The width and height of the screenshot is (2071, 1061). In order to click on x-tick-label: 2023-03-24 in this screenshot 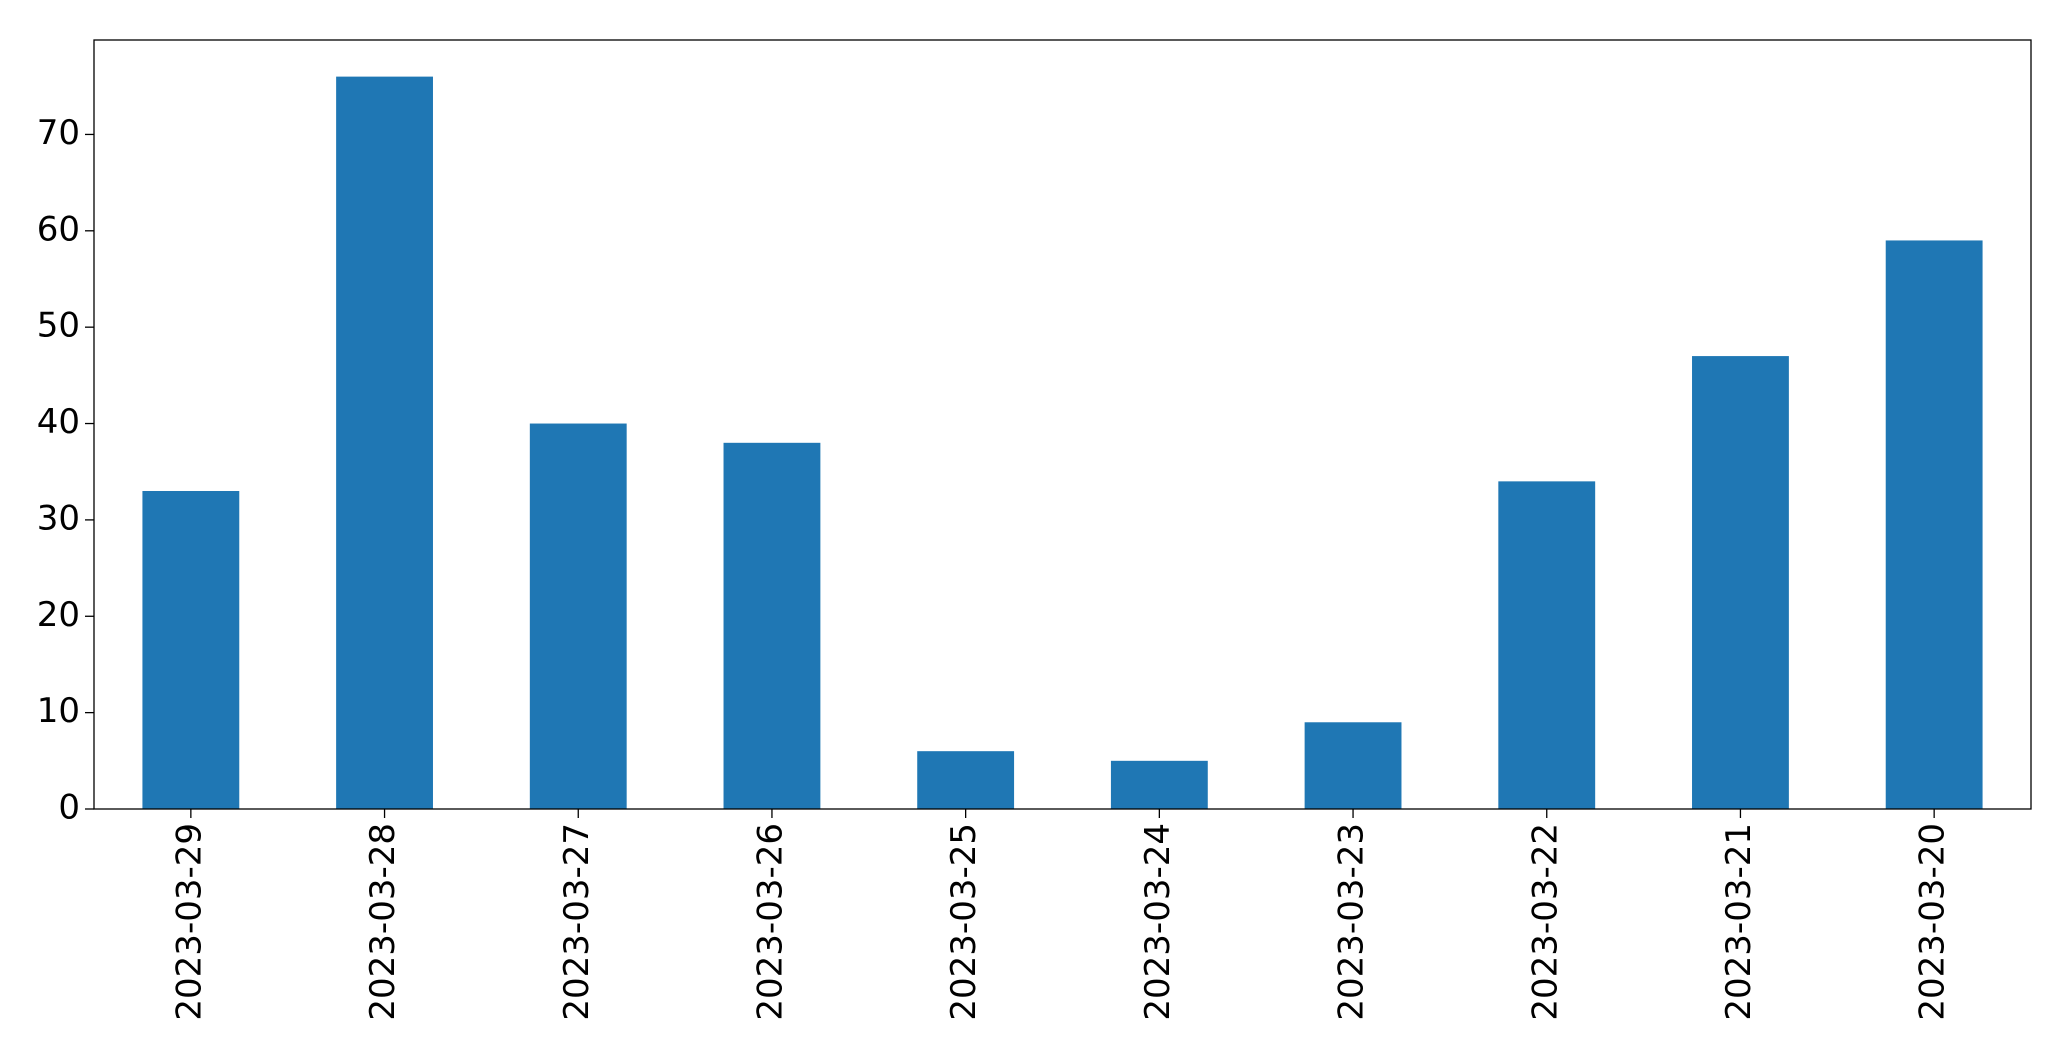, I will do `click(1158, 922)`.